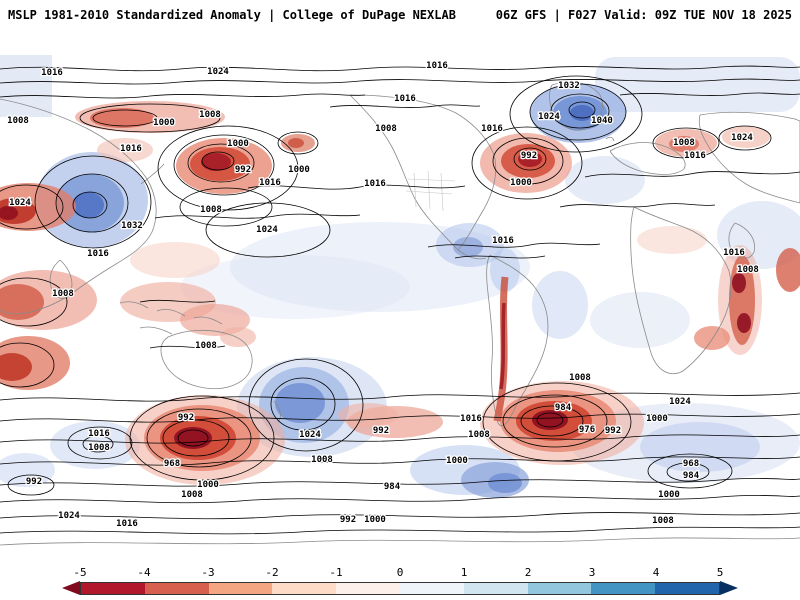 The height and width of the screenshot is (600, 800). I want to click on colorbar-row, so click(400, 588).